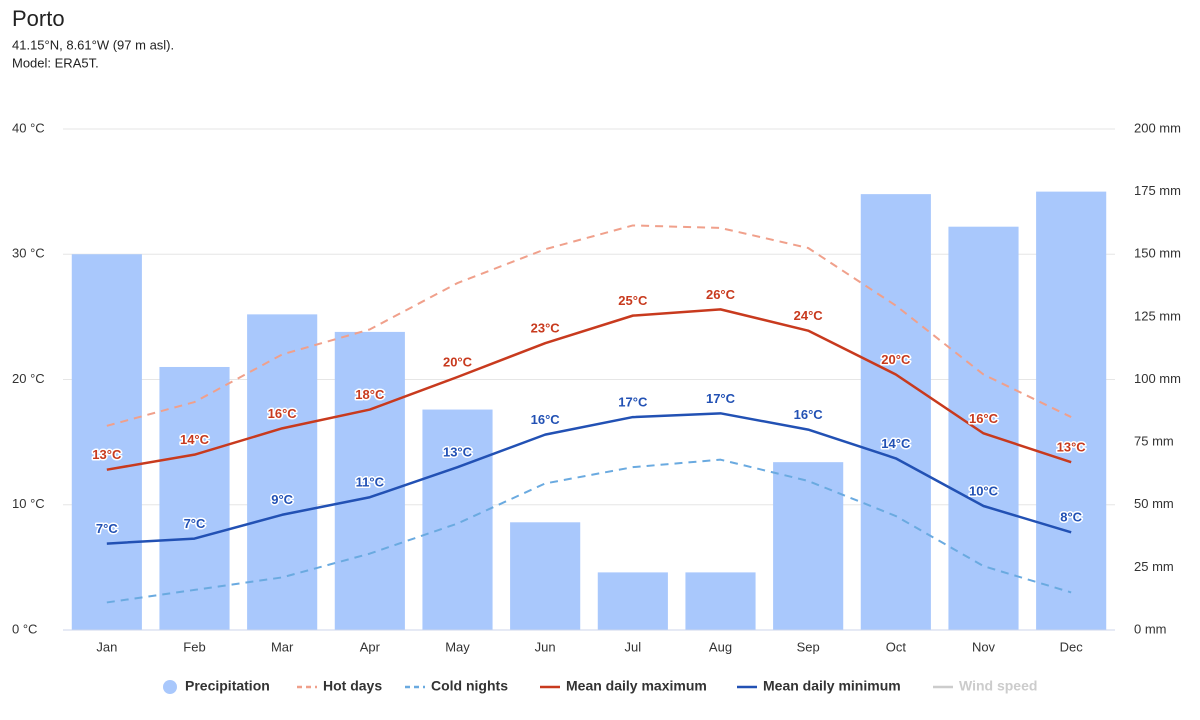 Image resolution: width=1200 pixels, height=720 pixels. What do you see at coordinates (28, 253) in the screenshot?
I see `y-tick-label: 30 °C` at bounding box center [28, 253].